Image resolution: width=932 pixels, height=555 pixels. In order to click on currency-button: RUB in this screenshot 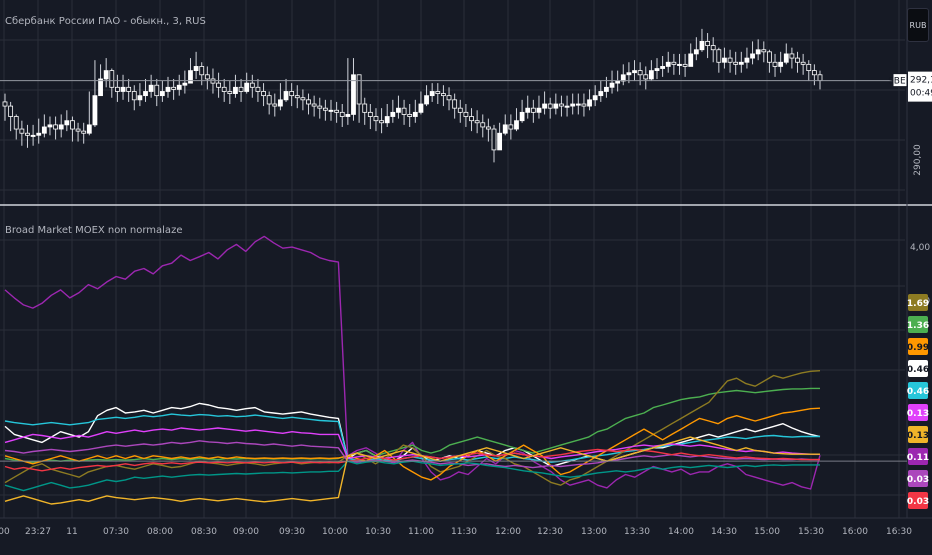, I will do `click(918, 25)`.